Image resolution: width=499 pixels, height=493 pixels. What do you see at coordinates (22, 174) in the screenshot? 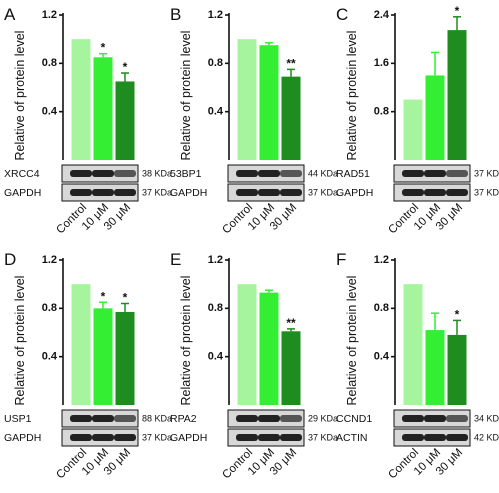
I see `blot-name: XRCC4` at bounding box center [22, 174].